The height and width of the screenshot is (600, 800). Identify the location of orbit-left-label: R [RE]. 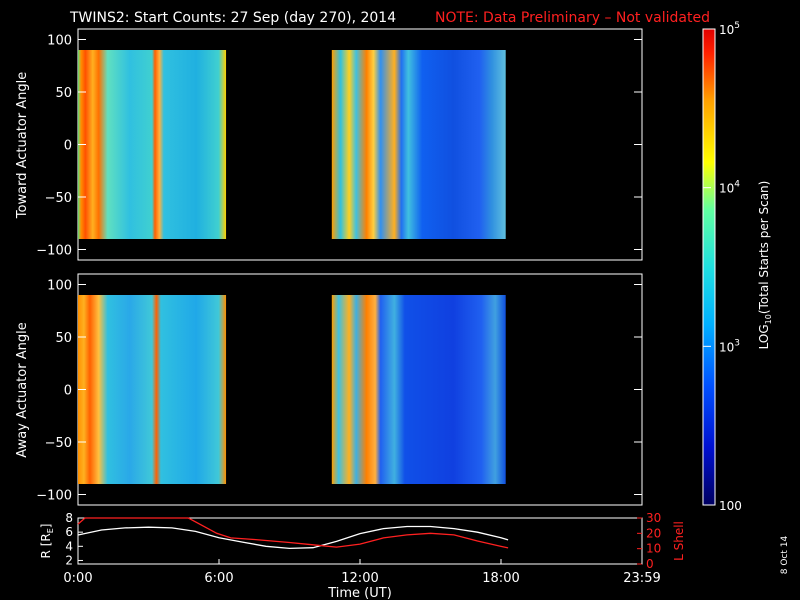
(47, 541).